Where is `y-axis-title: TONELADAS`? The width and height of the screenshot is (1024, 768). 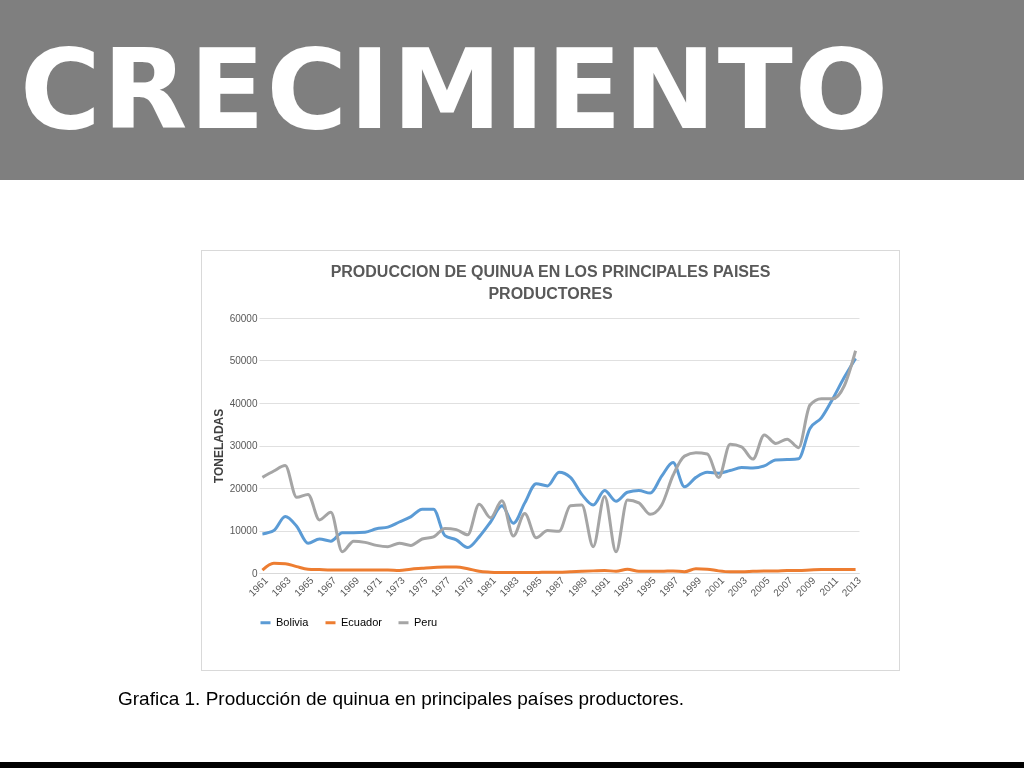 y-axis-title: TONELADAS is located at coordinates (218, 446).